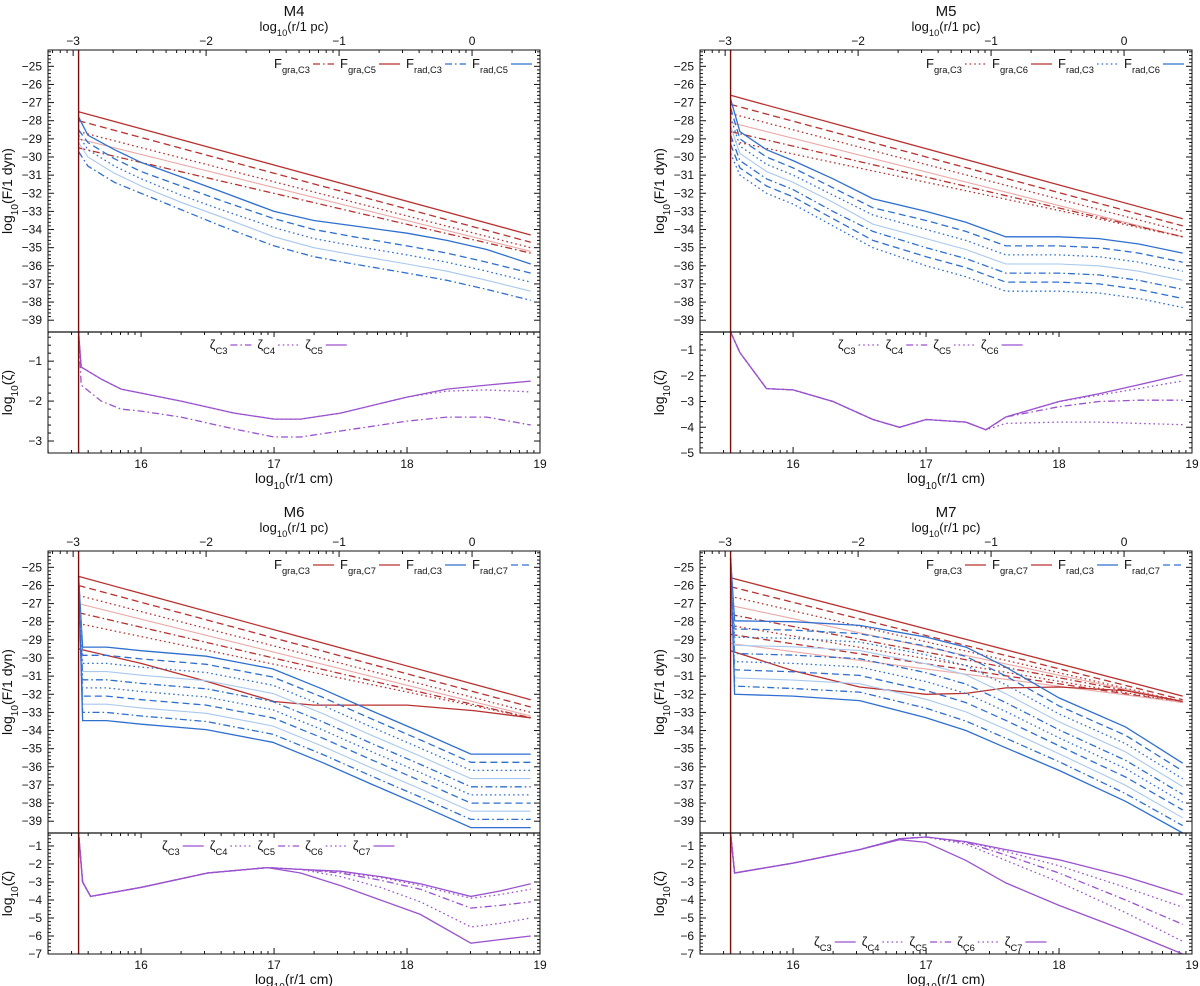 The height and width of the screenshot is (986, 1200). Describe the element at coordinates (1010, 566) in the screenshot. I see `legend-label: Fgra,C7` at that location.